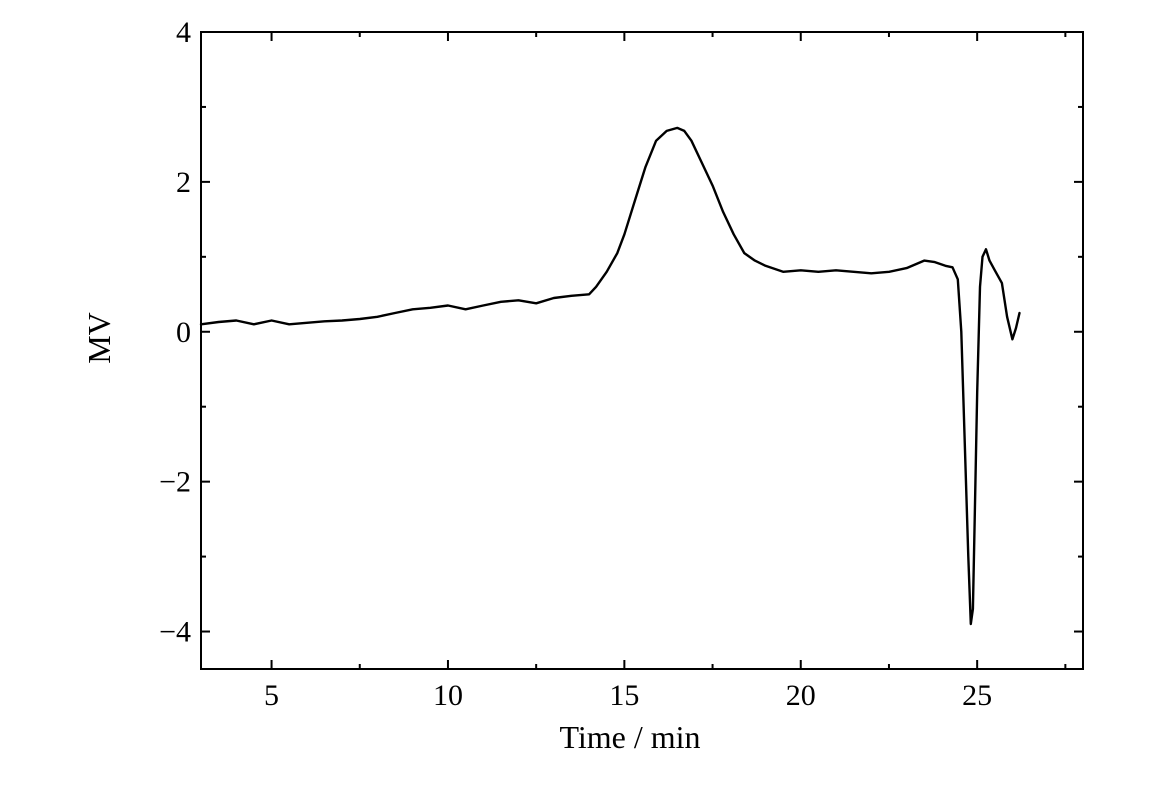 This screenshot has width=1169, height=804. Describe the element at coordinates (271, 695) in the screenshot. I see `x-tick-label: 5` at that location.